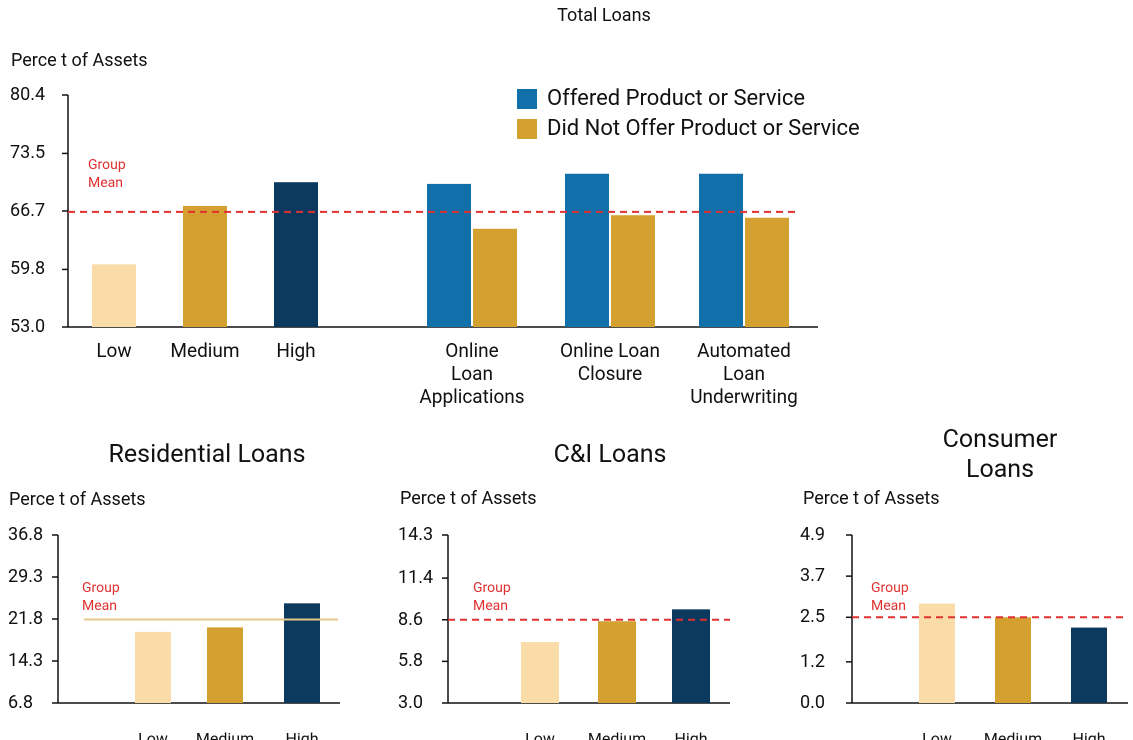 Image resolution: width=1133 pixels, height=740 pixels. What do you see at coordinates (703, 128) in the screenshot?
I see `legend-label: Did Not Offer Product or Service` at bounding box center [703, 128].